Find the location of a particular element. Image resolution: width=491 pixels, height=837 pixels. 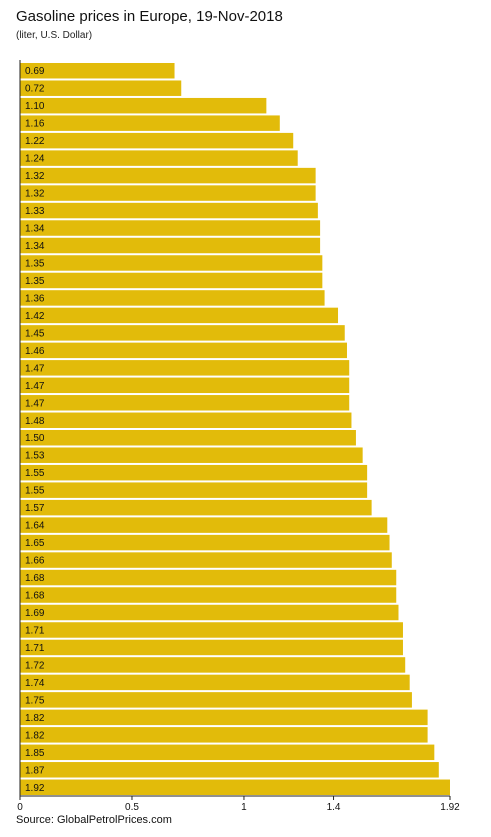

bar-value-label: 1.66 is located at coordinates (35, 561).